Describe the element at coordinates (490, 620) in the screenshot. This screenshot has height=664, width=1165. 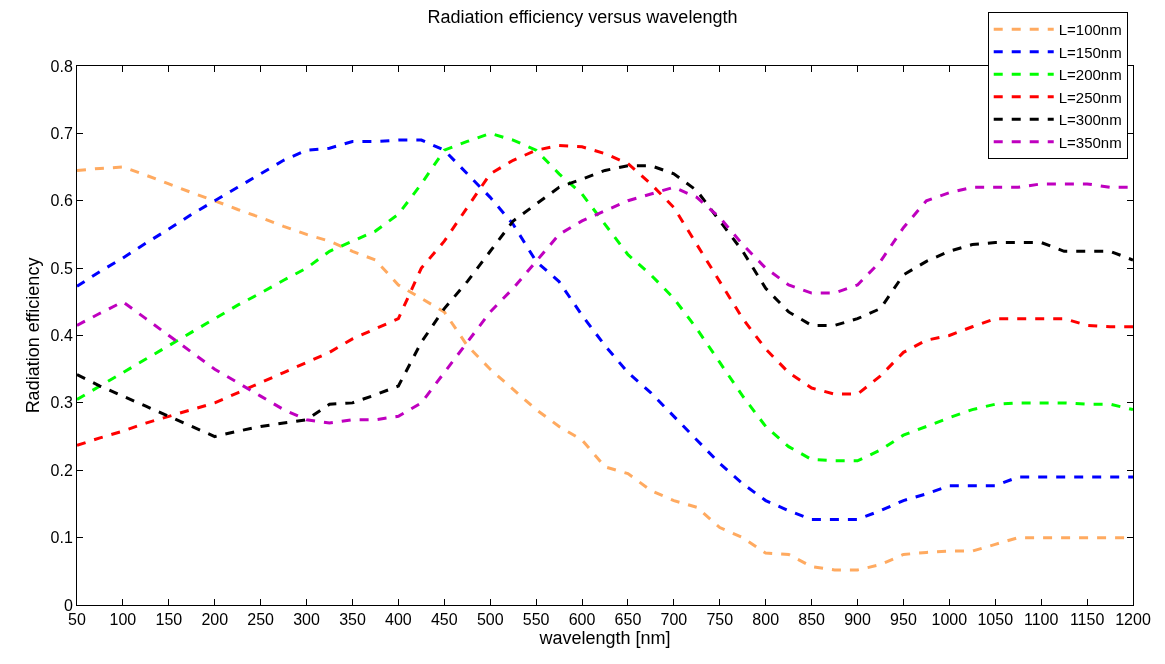
I see `x-tick-label: 500` at that location.